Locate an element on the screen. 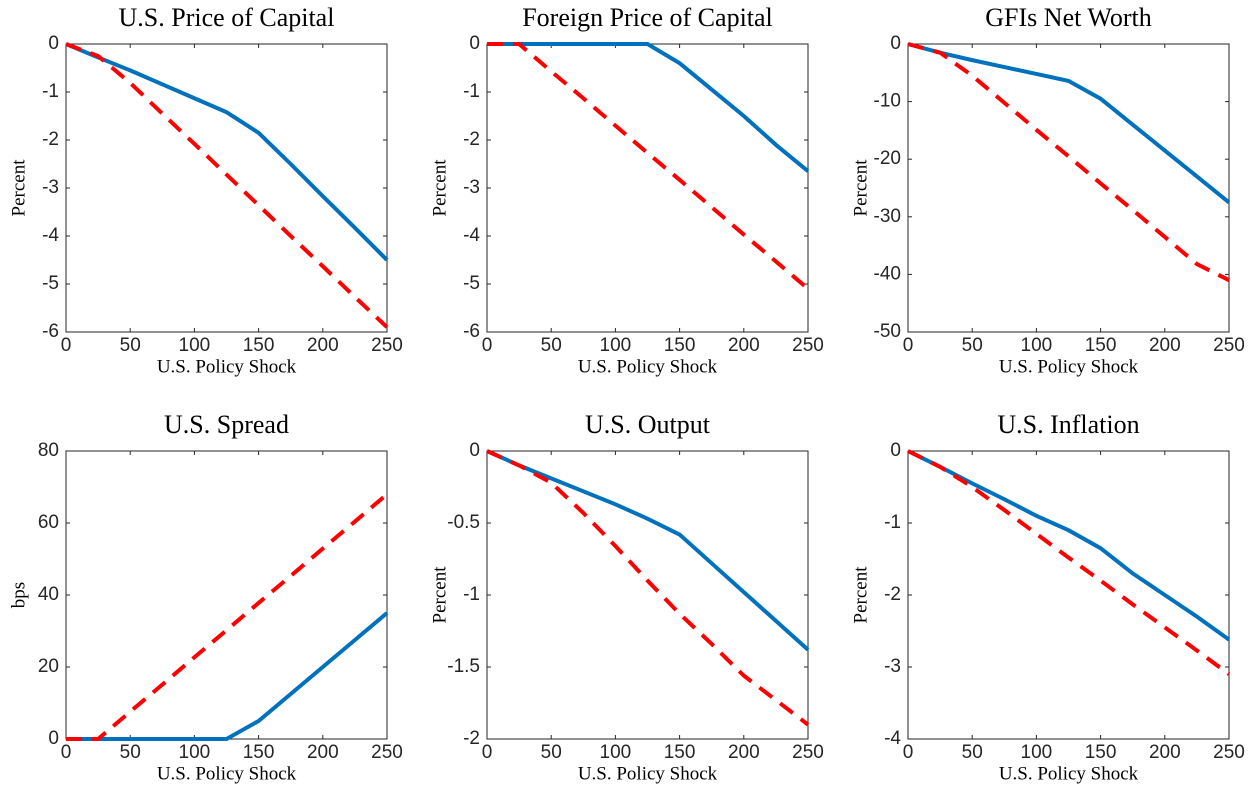 The image size is (1259, 800). y-tick-label: -50 is located at coordinates (887, 331).